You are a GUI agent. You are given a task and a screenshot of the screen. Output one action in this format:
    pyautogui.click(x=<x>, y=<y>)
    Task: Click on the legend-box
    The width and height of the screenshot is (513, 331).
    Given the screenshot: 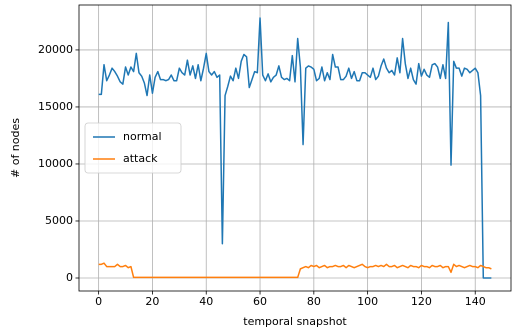 What is the action you would take?
    pyautogui.click(x=133, y=148)
    